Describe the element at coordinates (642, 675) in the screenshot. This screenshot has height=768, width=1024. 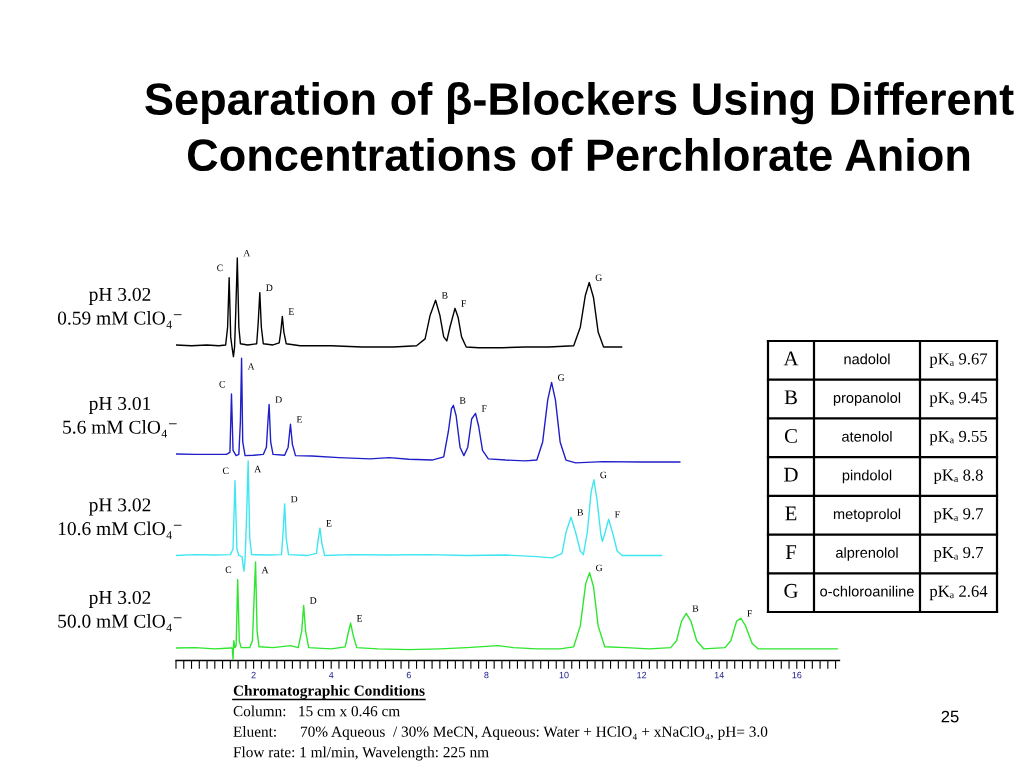
I see `x-tick-label: 12` at that location.